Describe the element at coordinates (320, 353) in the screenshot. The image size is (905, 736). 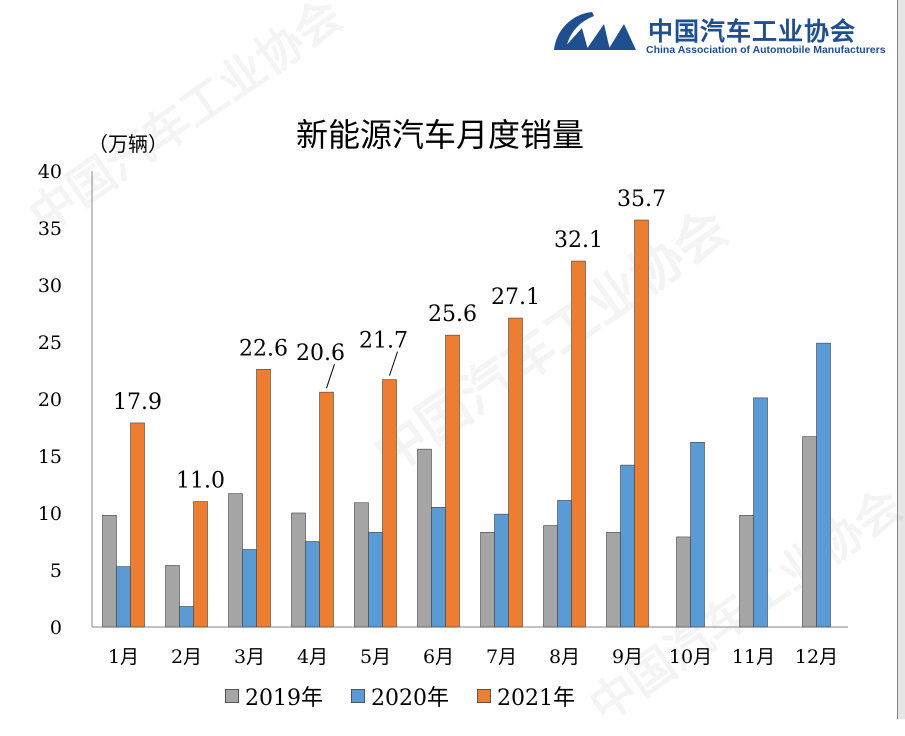
I see `data-label: 20.6` at that location.